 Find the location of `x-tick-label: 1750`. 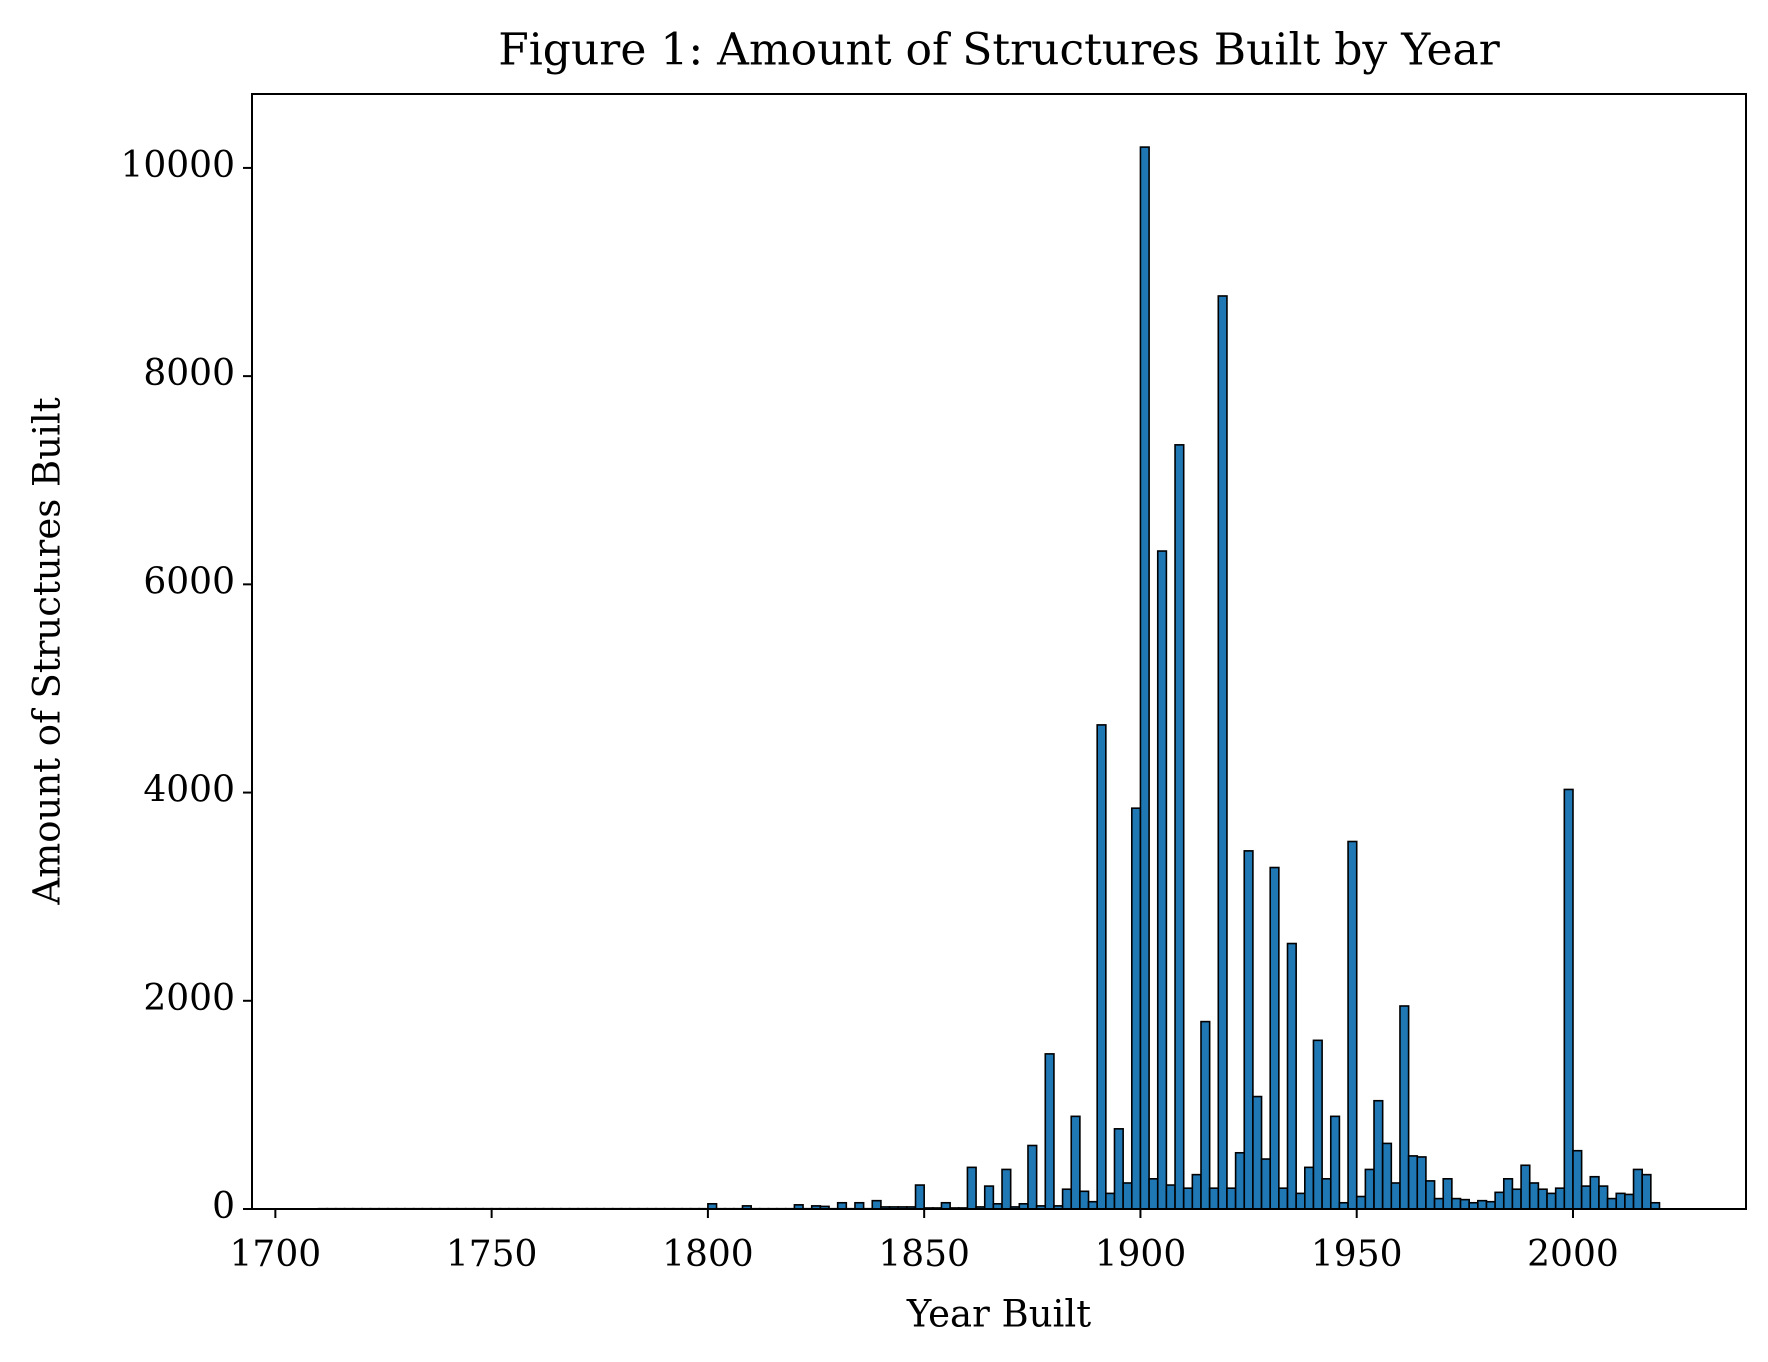

x-tick-label: 1750 is located at coordinates (492, 1254).